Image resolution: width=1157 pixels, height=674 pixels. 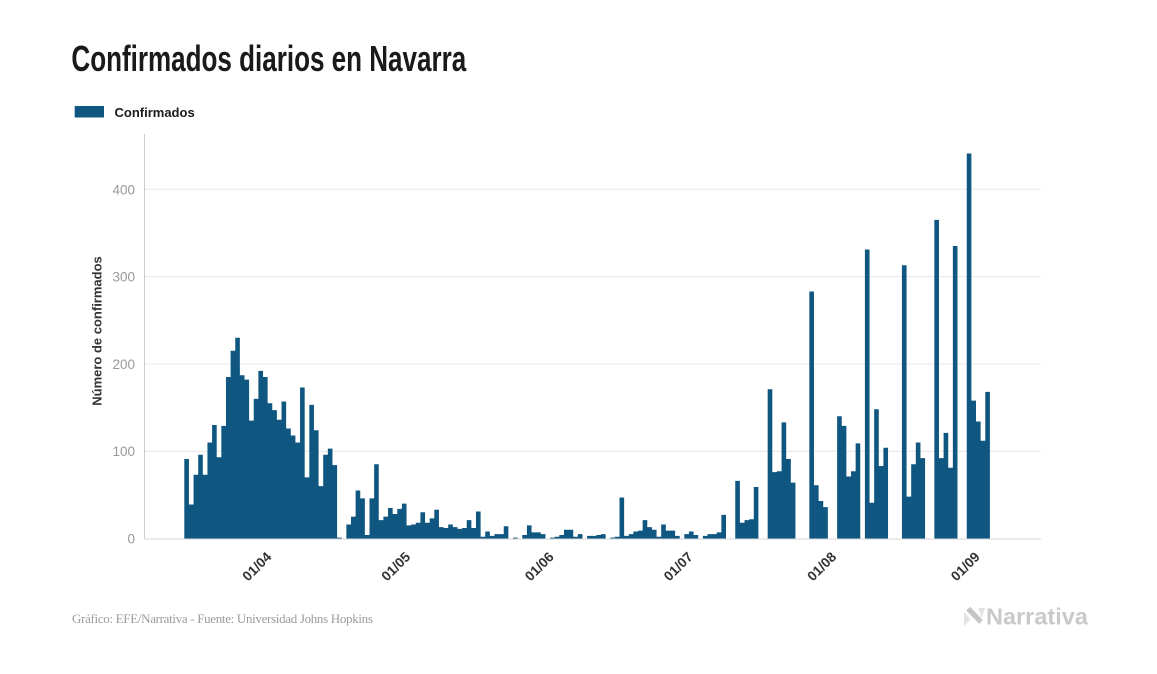 What do you see at coordinates (821, 566) in the screenshot?
I see `svg-text: 01/08` at bounding box center [821, 566].